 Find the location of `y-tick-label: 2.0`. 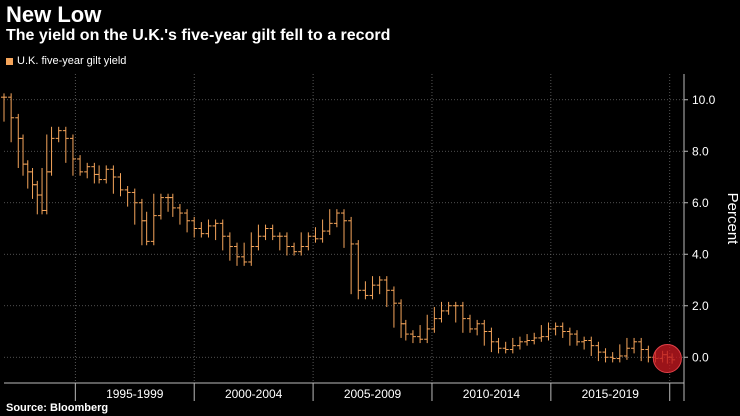

y-tick-label: 2.0 is located at coordinates (700, 306).